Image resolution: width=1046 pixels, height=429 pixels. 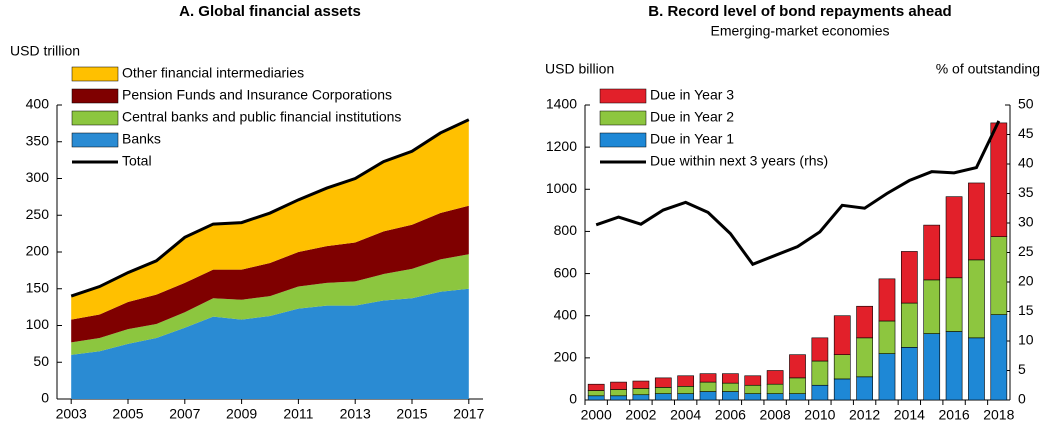 I want to click on x-tick-label: 2000, so click(x=596, y=415).